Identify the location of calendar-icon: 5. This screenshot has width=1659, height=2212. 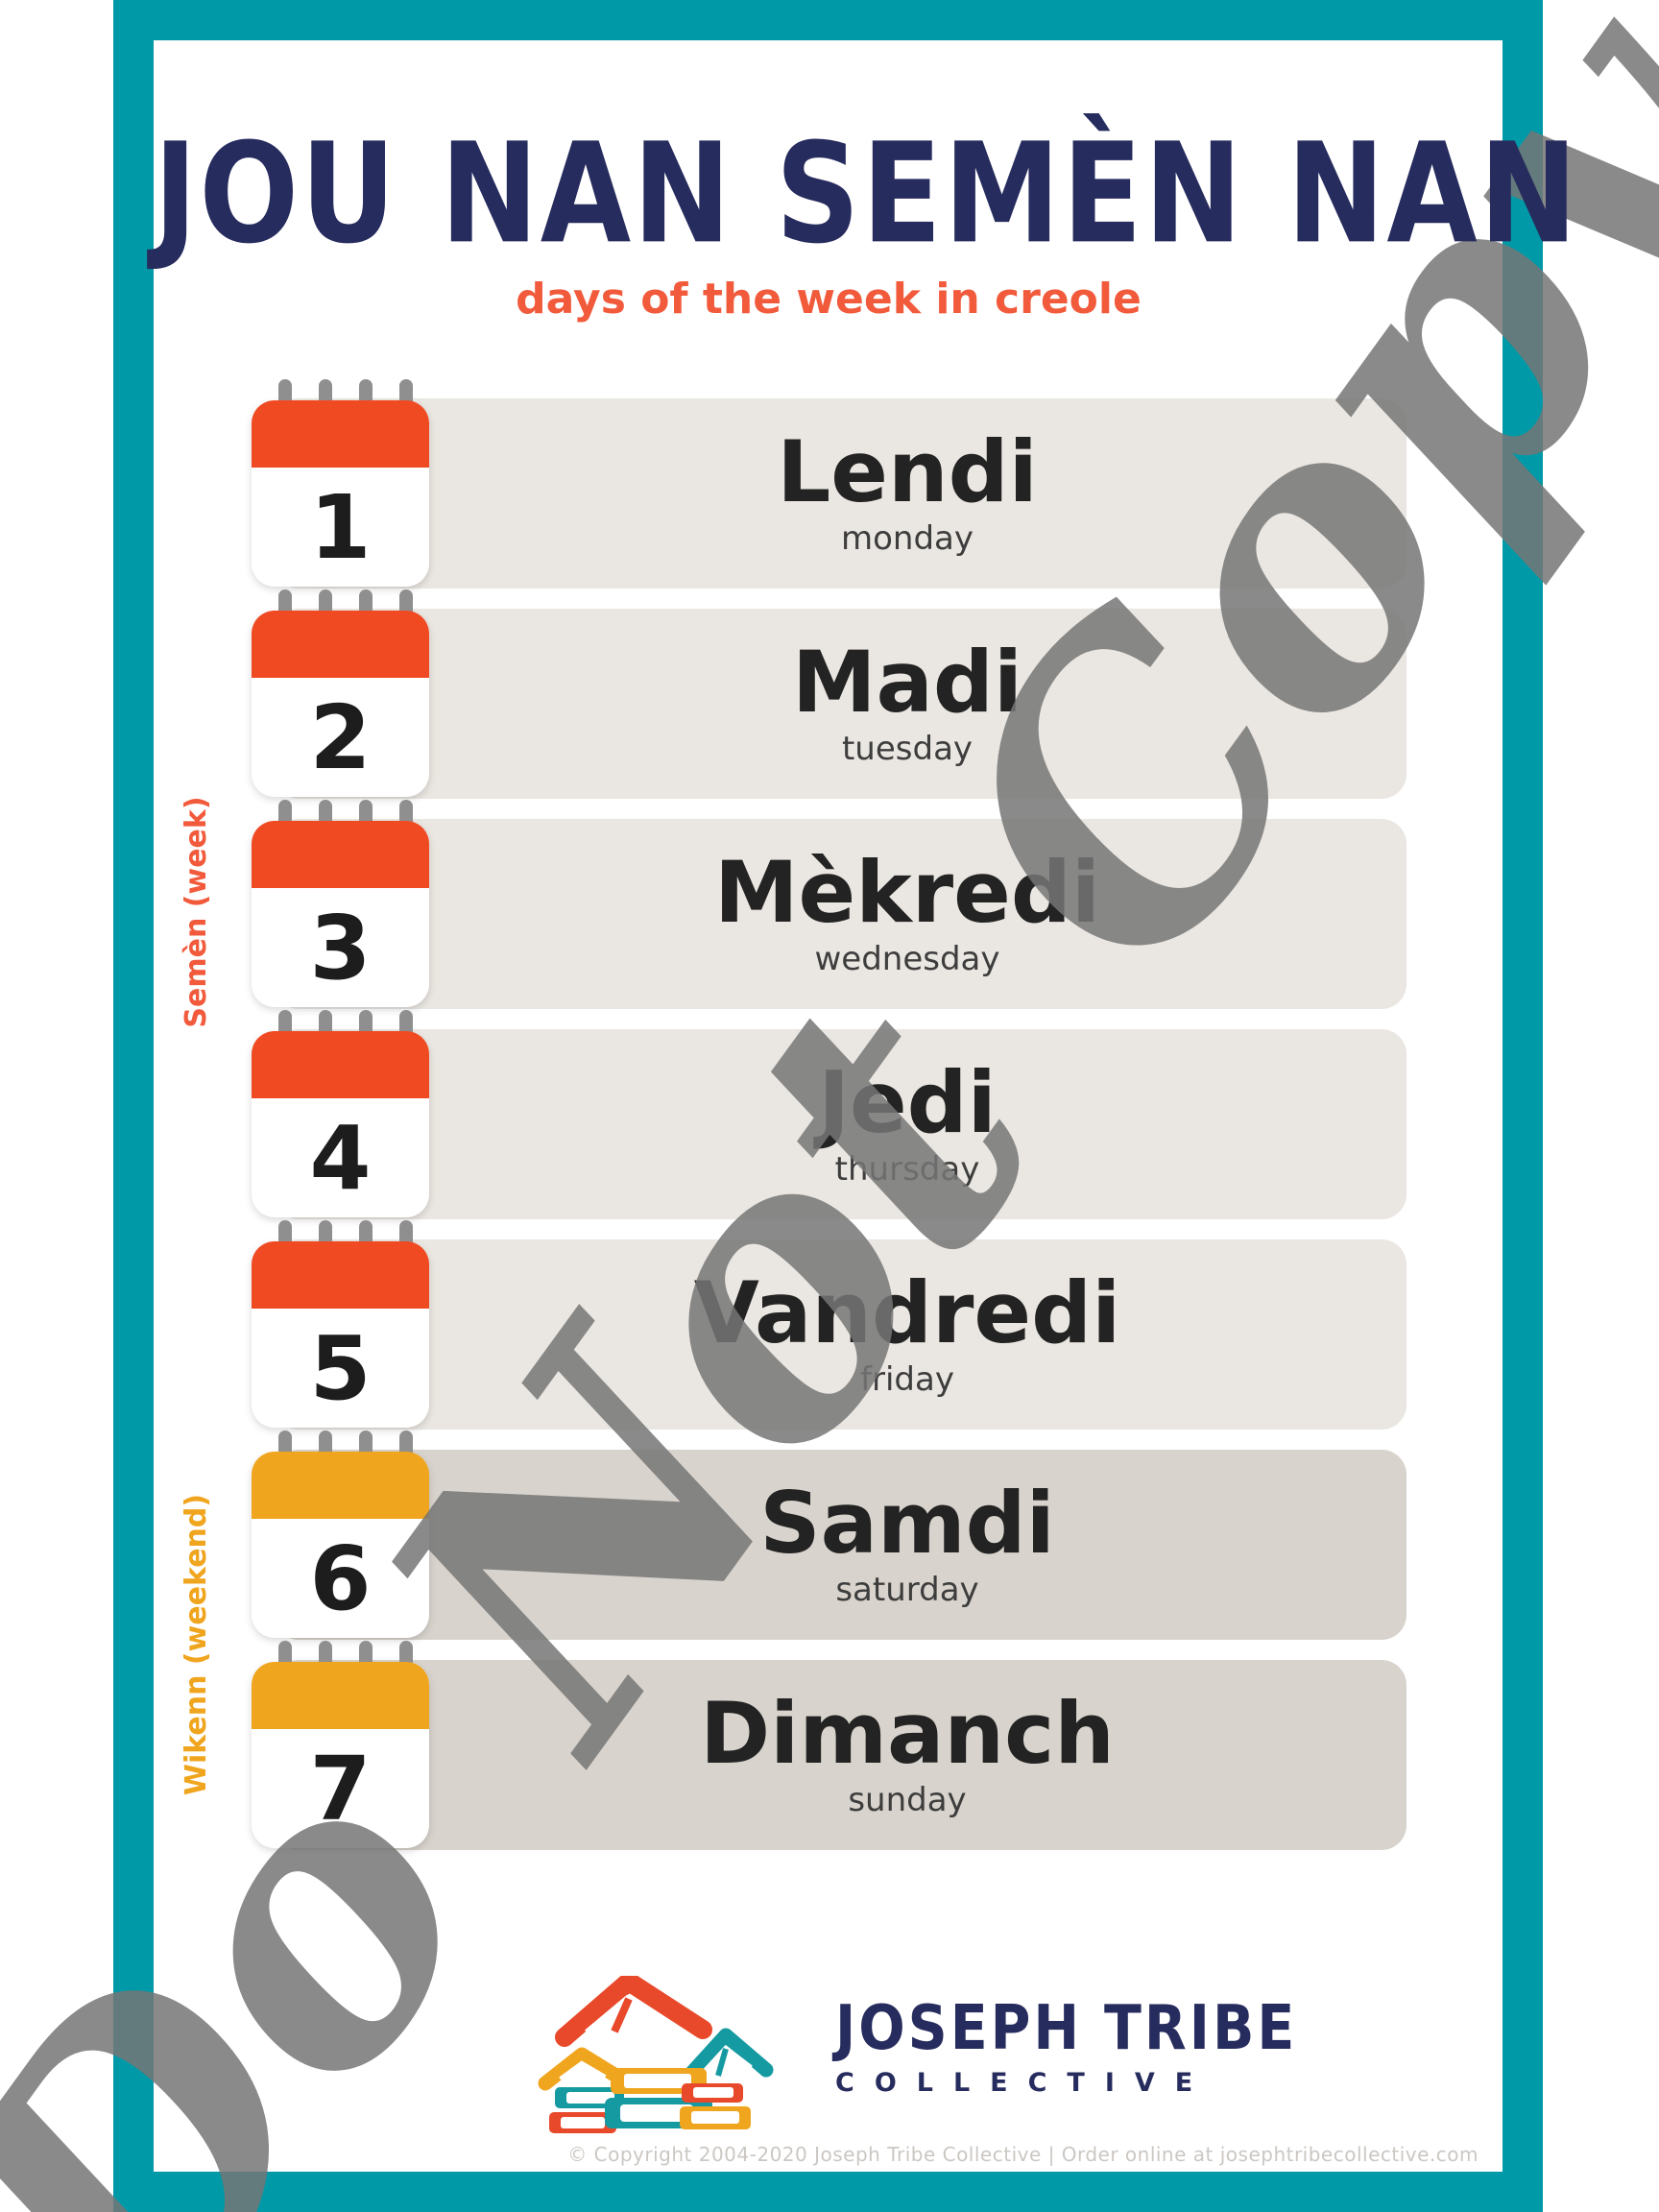
(341, 1324).